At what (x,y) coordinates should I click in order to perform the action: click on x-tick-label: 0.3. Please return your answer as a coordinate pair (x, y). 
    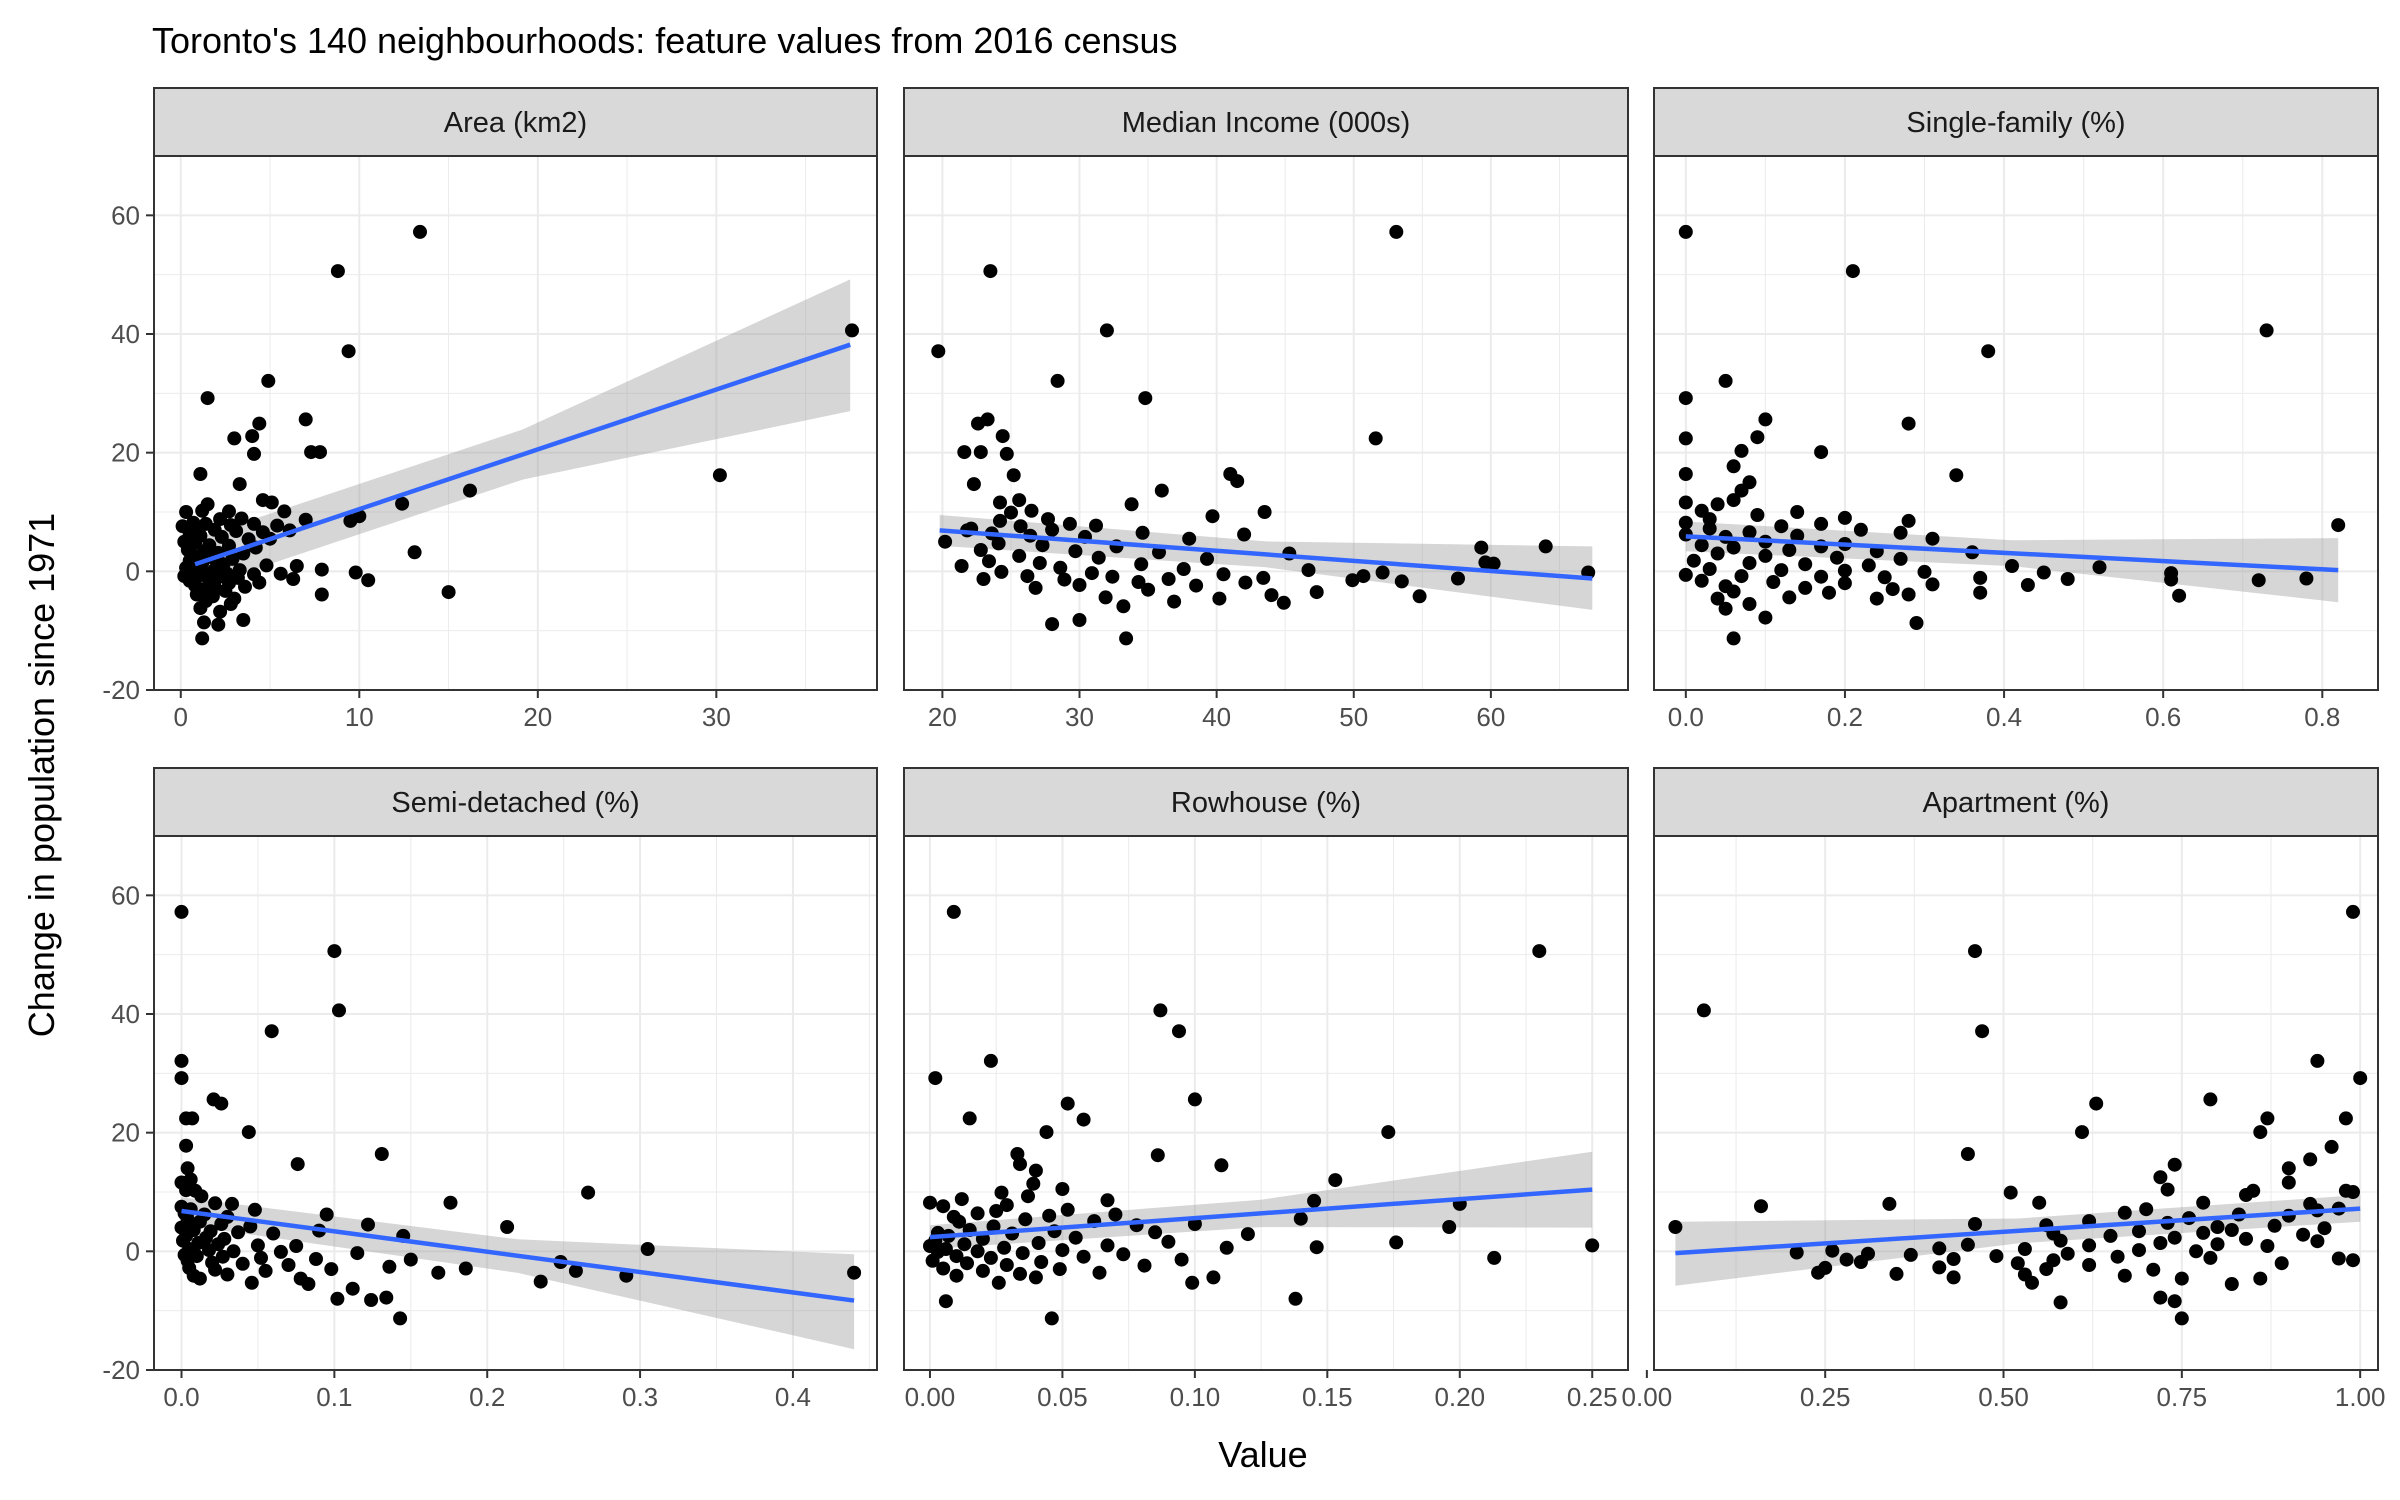
    Looking at the image, I should click on (640, 1397).